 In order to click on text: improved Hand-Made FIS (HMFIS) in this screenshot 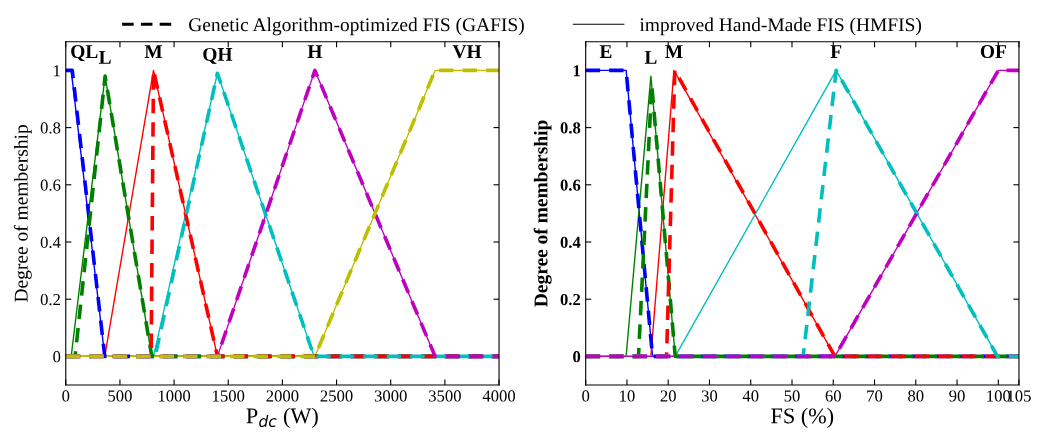, I will do `click(780, 26)`.